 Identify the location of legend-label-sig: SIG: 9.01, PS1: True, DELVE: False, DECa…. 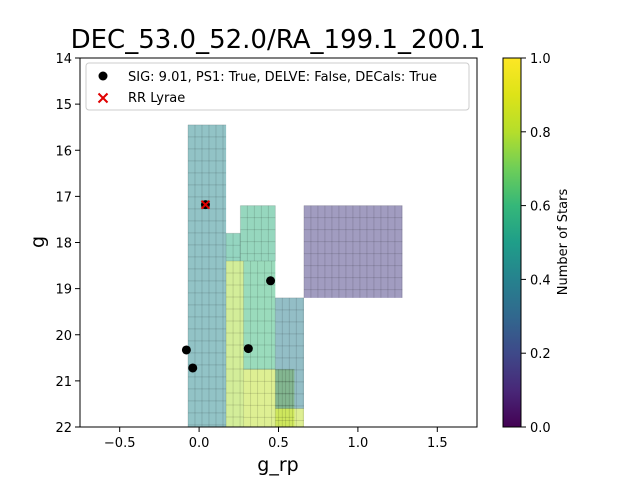
(282, 77).